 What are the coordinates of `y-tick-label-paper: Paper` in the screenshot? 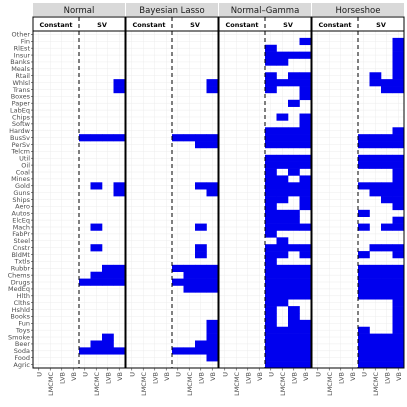 It's located at (21, 104).